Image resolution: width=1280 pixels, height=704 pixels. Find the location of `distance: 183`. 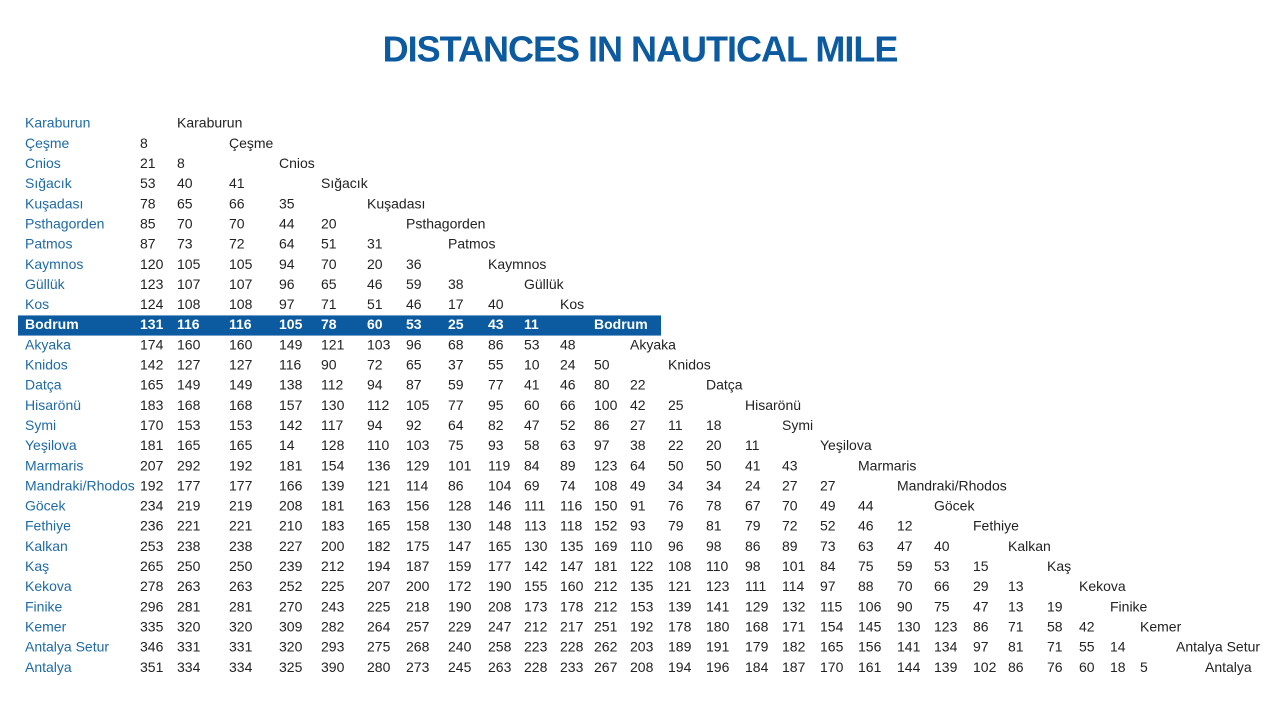

distance: 183 is located at coordinates (333, 526).